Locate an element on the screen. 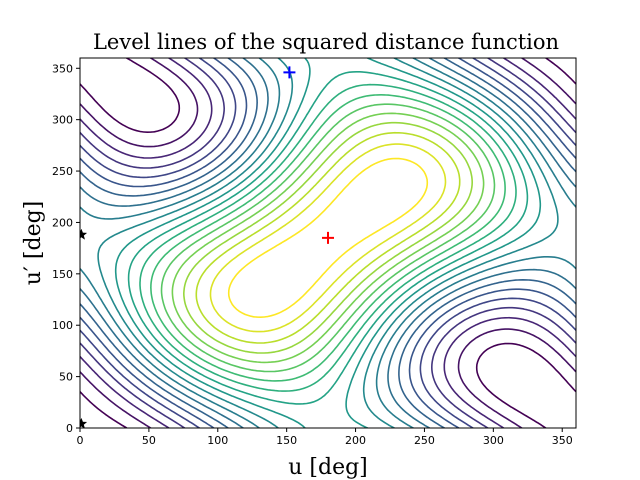 The height and width of the screenshot is (480, 640). max-point-marker is located at coordinates (328, 237).